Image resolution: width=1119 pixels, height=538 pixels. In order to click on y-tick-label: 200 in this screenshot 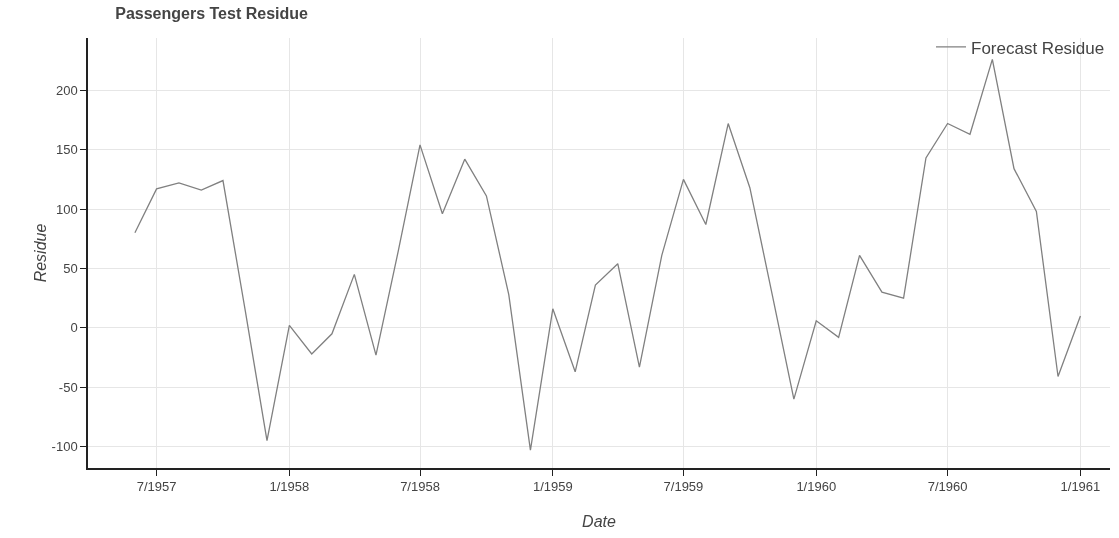, I will do `click(66, 90)`.